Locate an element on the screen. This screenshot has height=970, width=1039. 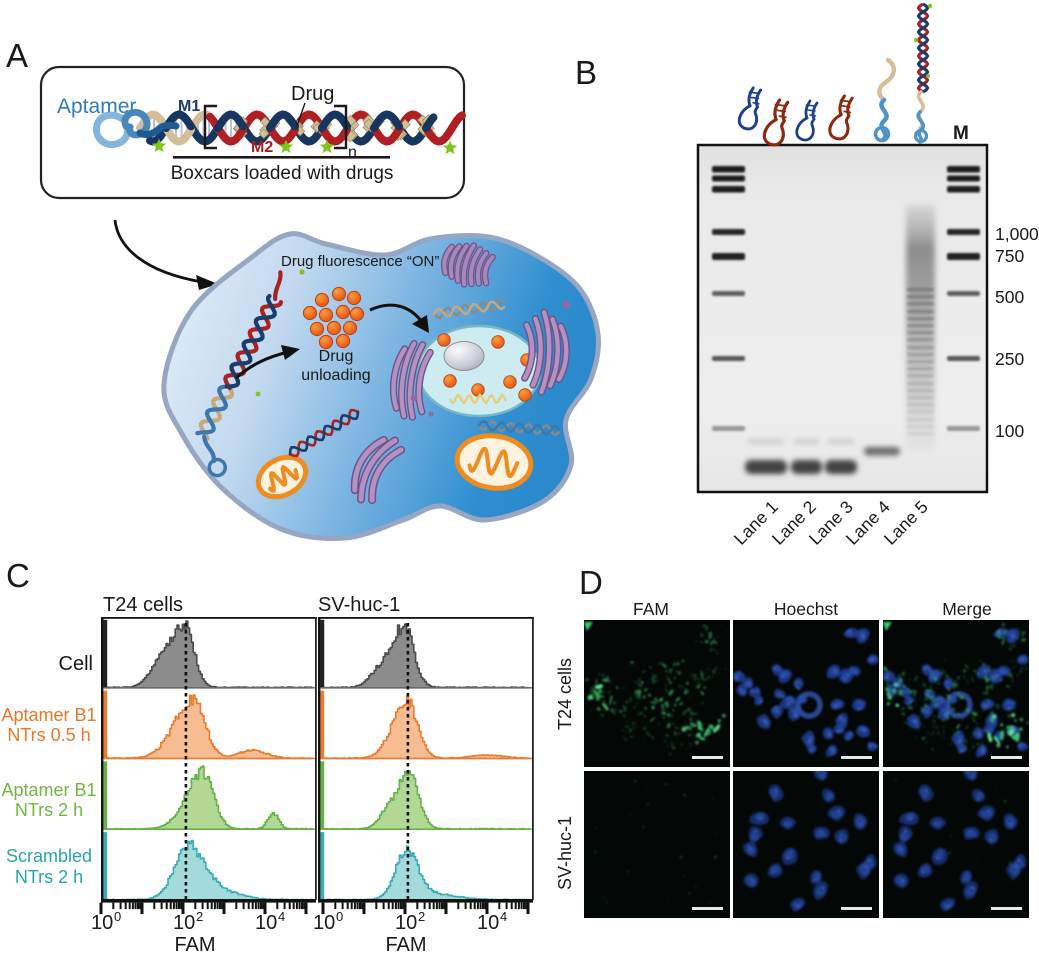
svg-text: M is located at coordinates (961, 133).